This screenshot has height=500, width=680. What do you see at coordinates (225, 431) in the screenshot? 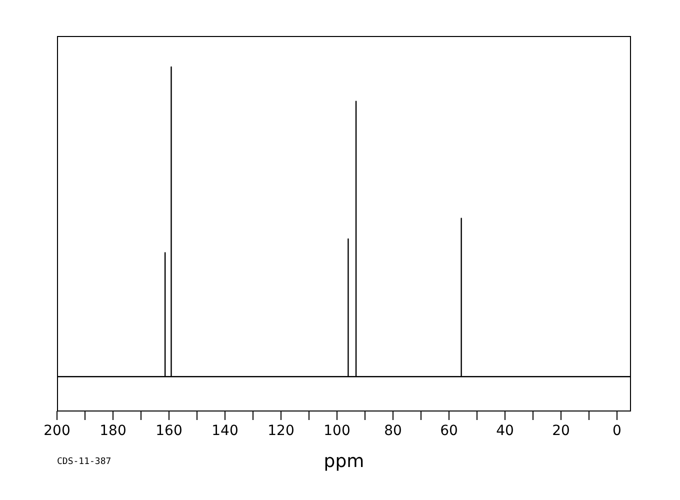
I see `x-tick-label: 140` at bounding box center [225, 431].